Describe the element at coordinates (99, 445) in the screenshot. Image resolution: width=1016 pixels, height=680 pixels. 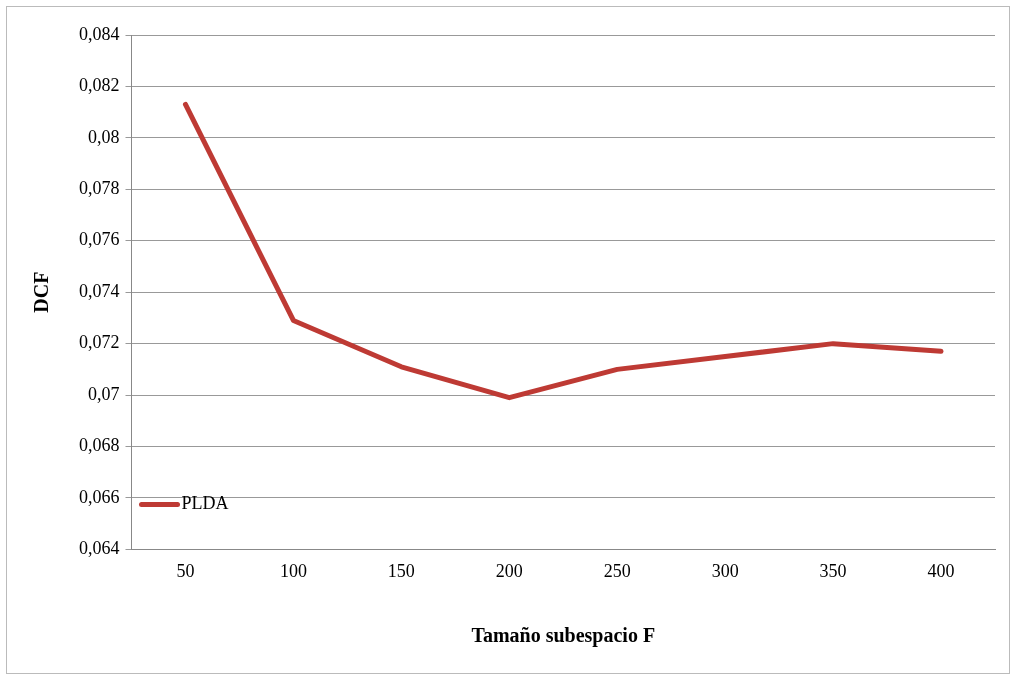
I see `y-tick-label: 0,068` at that location.